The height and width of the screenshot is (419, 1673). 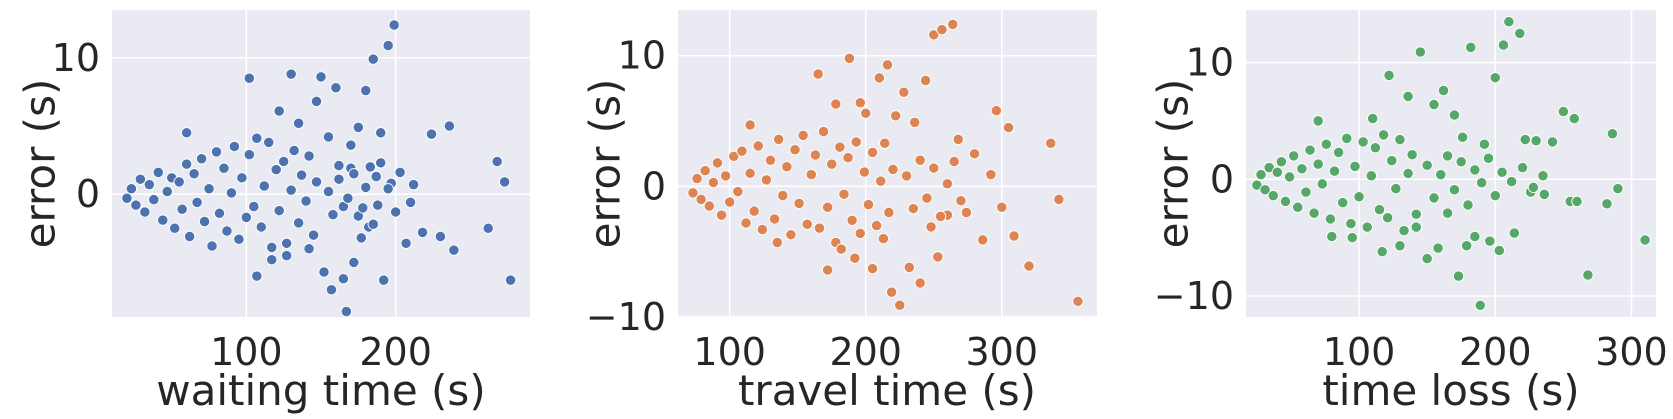 I want to click on x-tick-label: 300, so click(x=1631, y=352).